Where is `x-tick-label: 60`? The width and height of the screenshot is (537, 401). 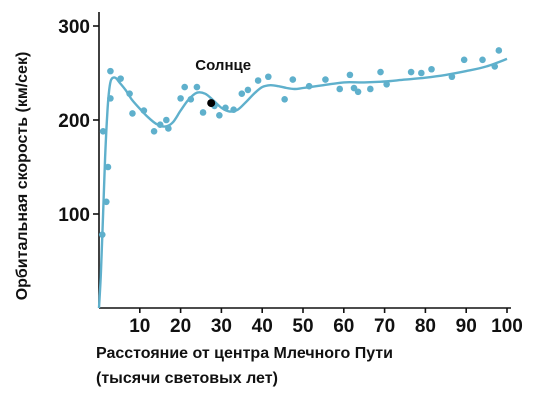
x-tick-label: 60 is located at coordinates (343, 326).